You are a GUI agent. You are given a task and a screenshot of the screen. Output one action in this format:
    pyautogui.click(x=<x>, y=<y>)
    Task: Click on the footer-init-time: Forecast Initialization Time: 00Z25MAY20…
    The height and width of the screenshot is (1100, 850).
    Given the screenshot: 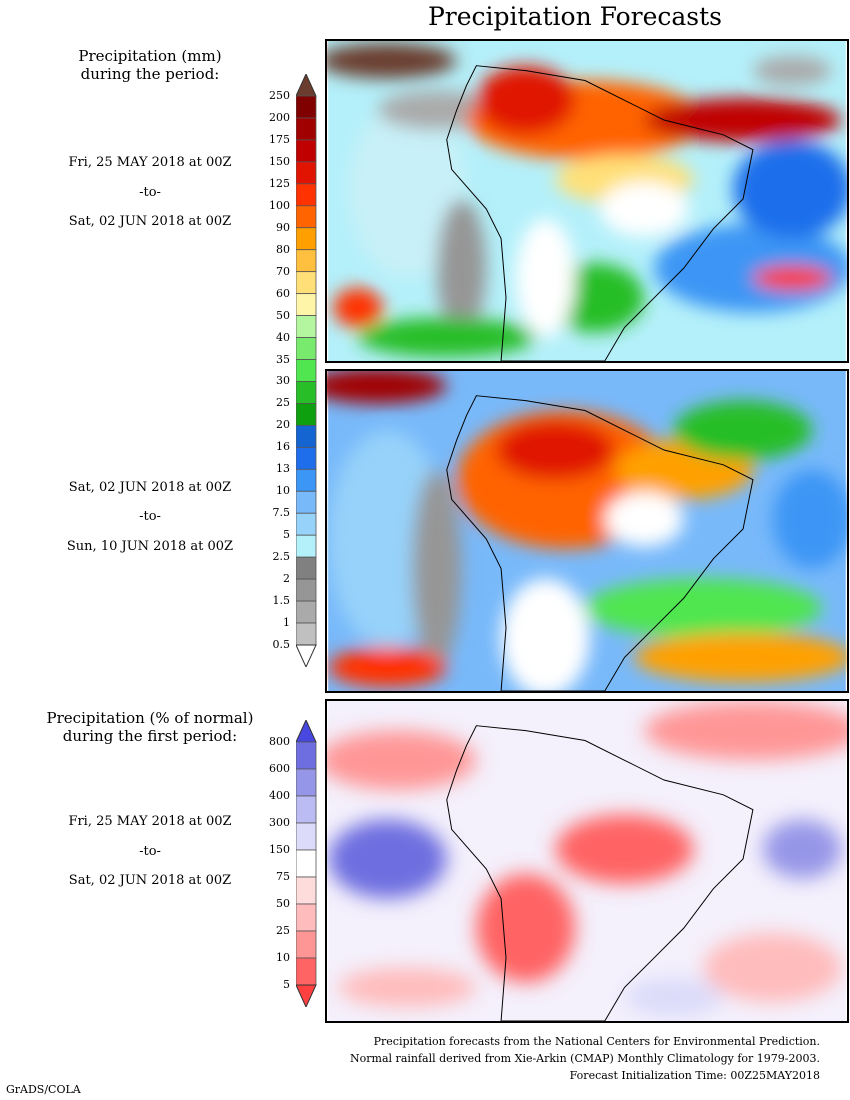 What is the action you would take?
    pyautogui.click(x=694, y=1075)
    